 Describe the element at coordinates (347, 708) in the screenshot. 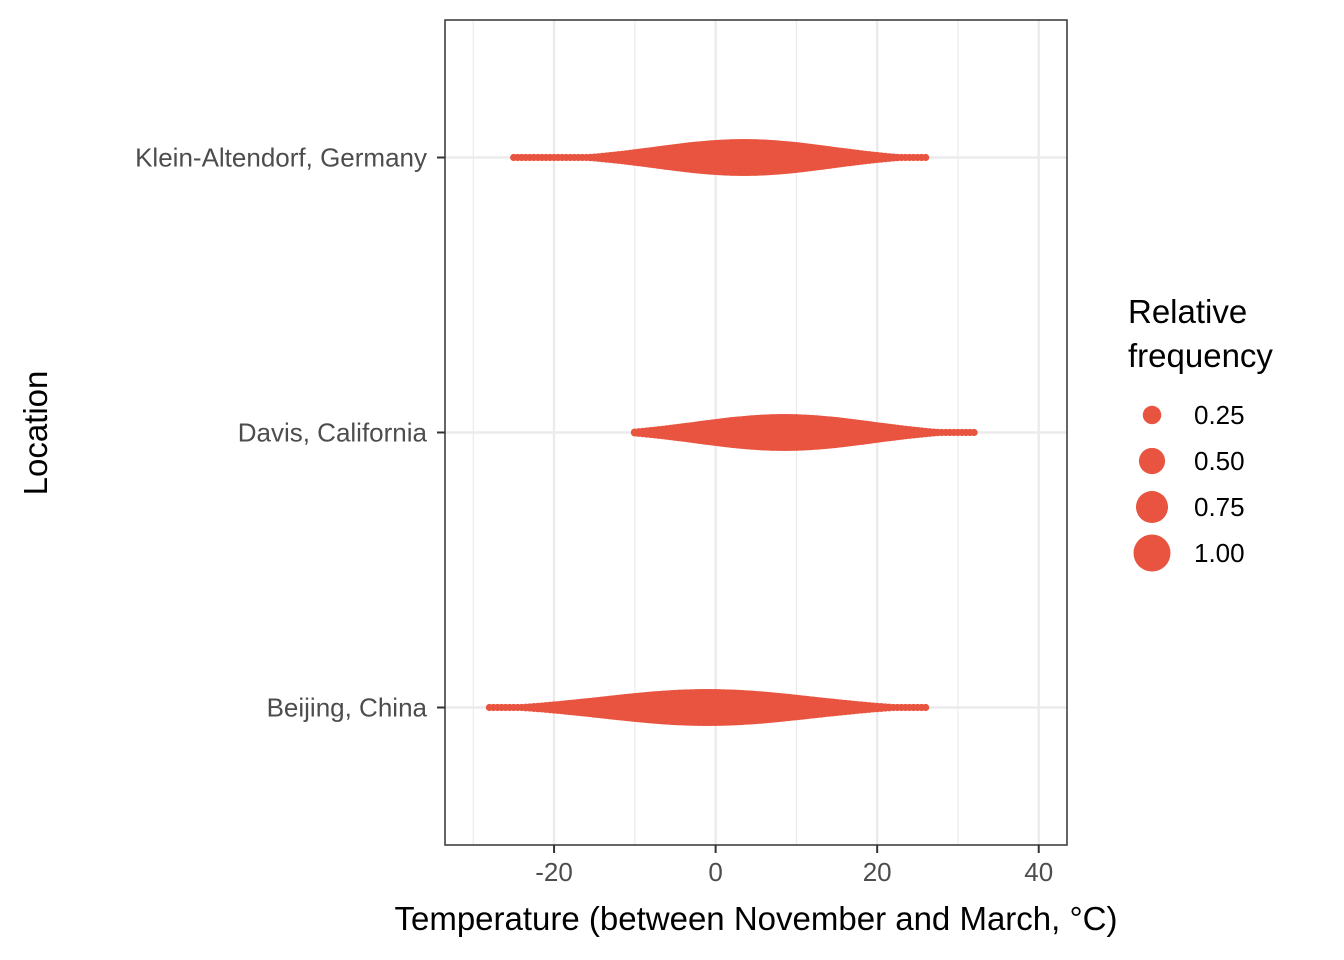

I see `y-tick-label: Beijing, China` at that location.